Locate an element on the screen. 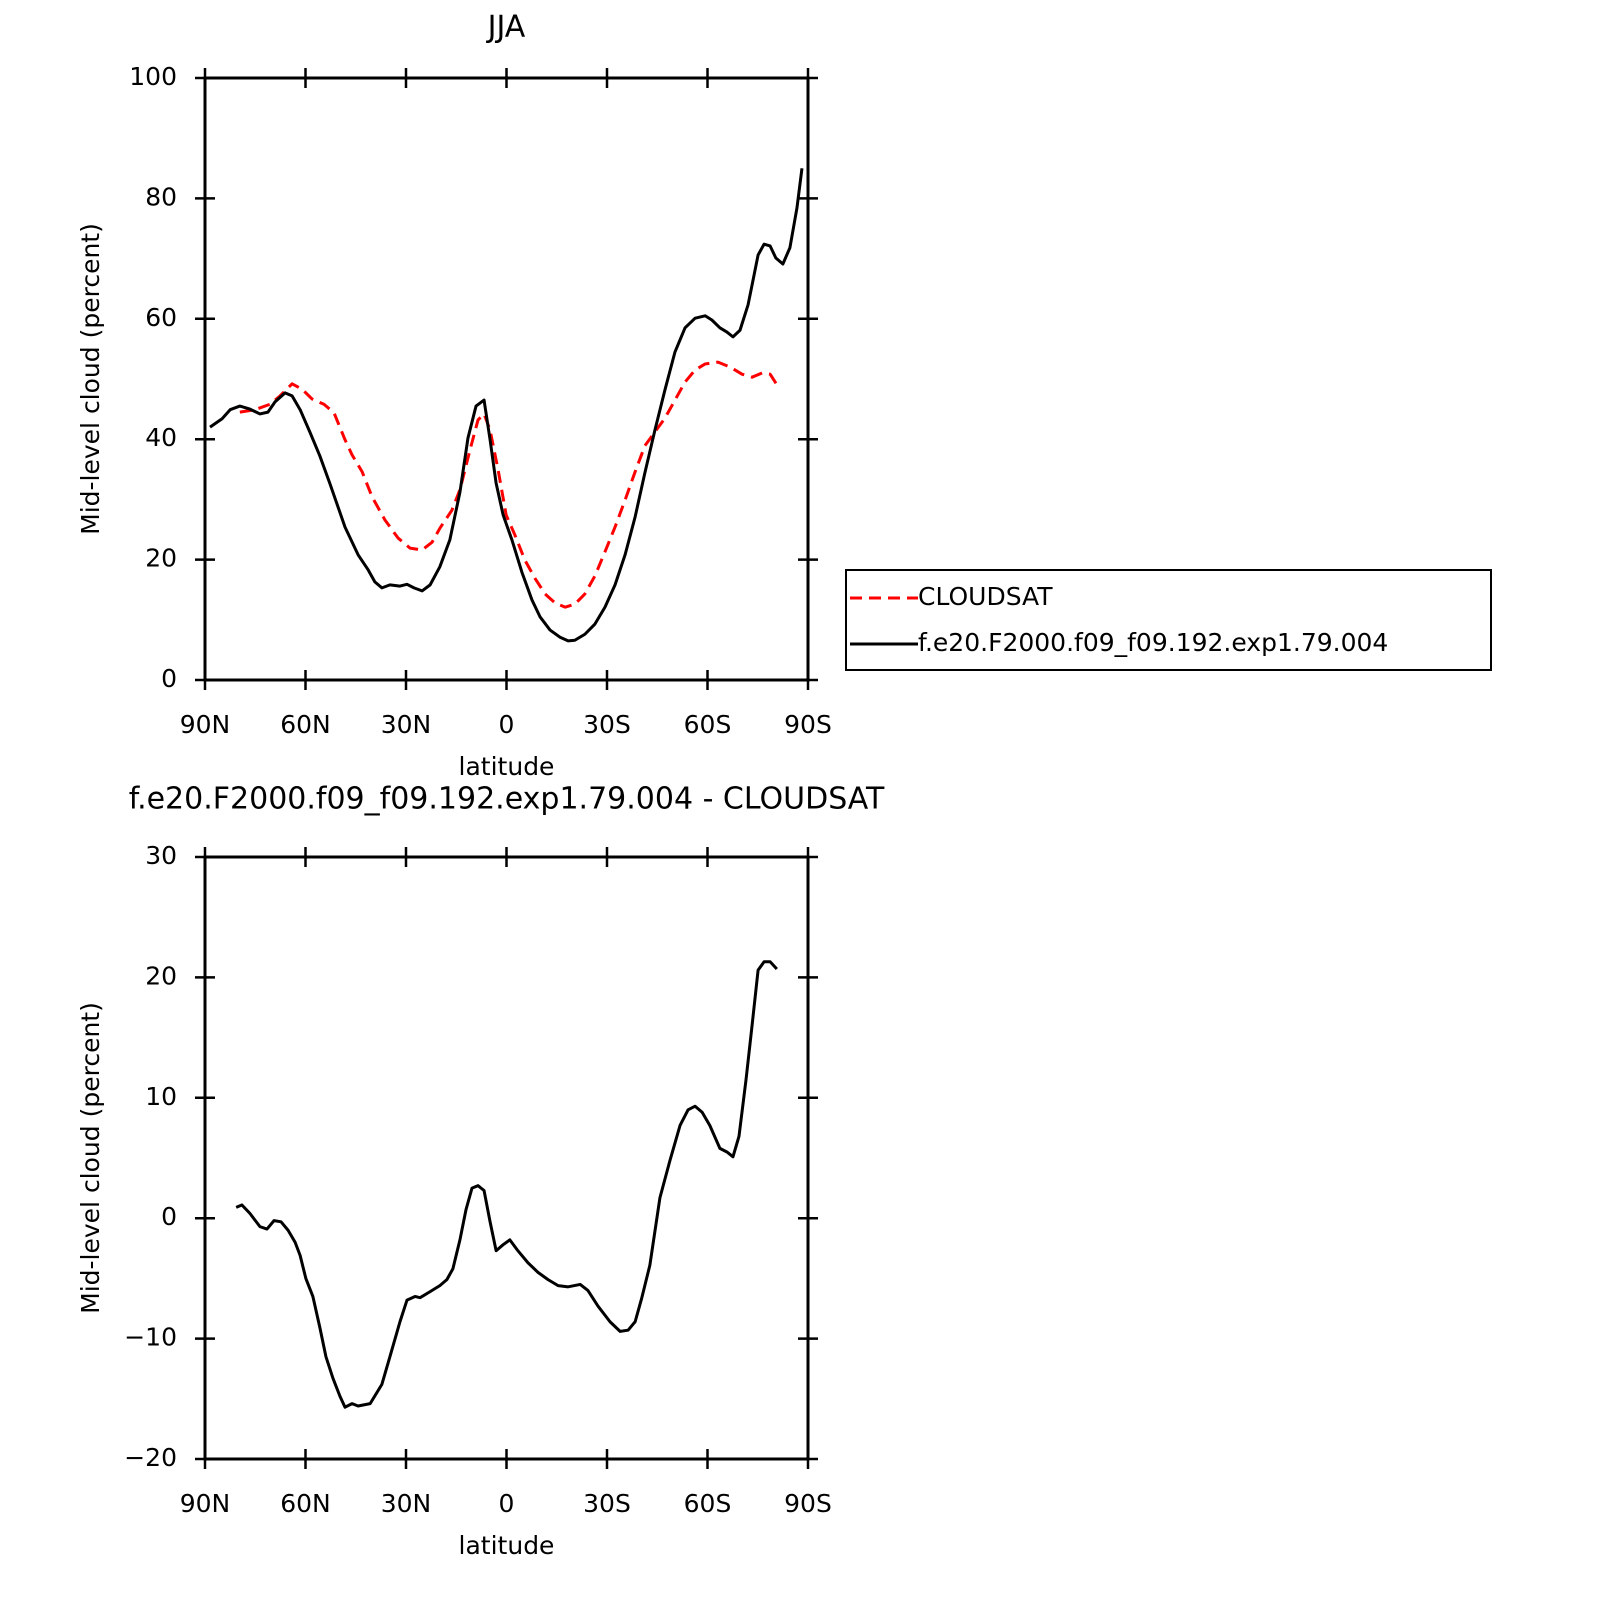 The height and width of the screenshot is (1602, 1602). y-tick-label: 60 is located at coordinates (161, 317).